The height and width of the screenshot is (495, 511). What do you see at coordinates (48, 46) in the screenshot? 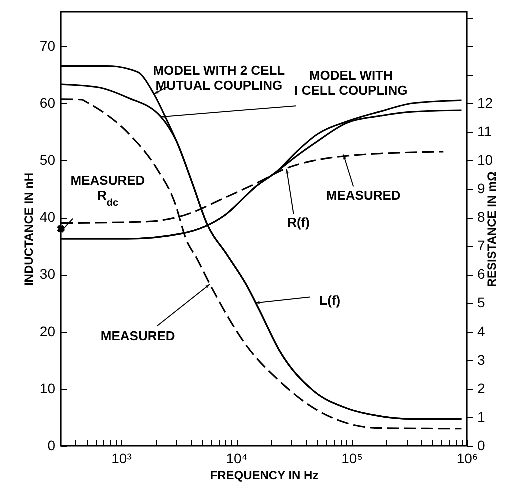
I see `y-tick-label: 70` at bounding box center [48, 46].